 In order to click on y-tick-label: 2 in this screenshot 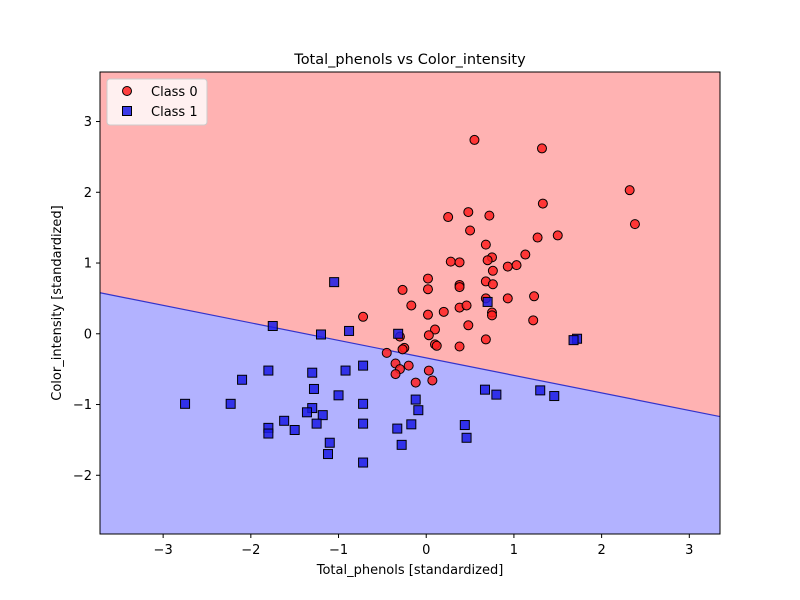, I will do `click(88, 193)`.